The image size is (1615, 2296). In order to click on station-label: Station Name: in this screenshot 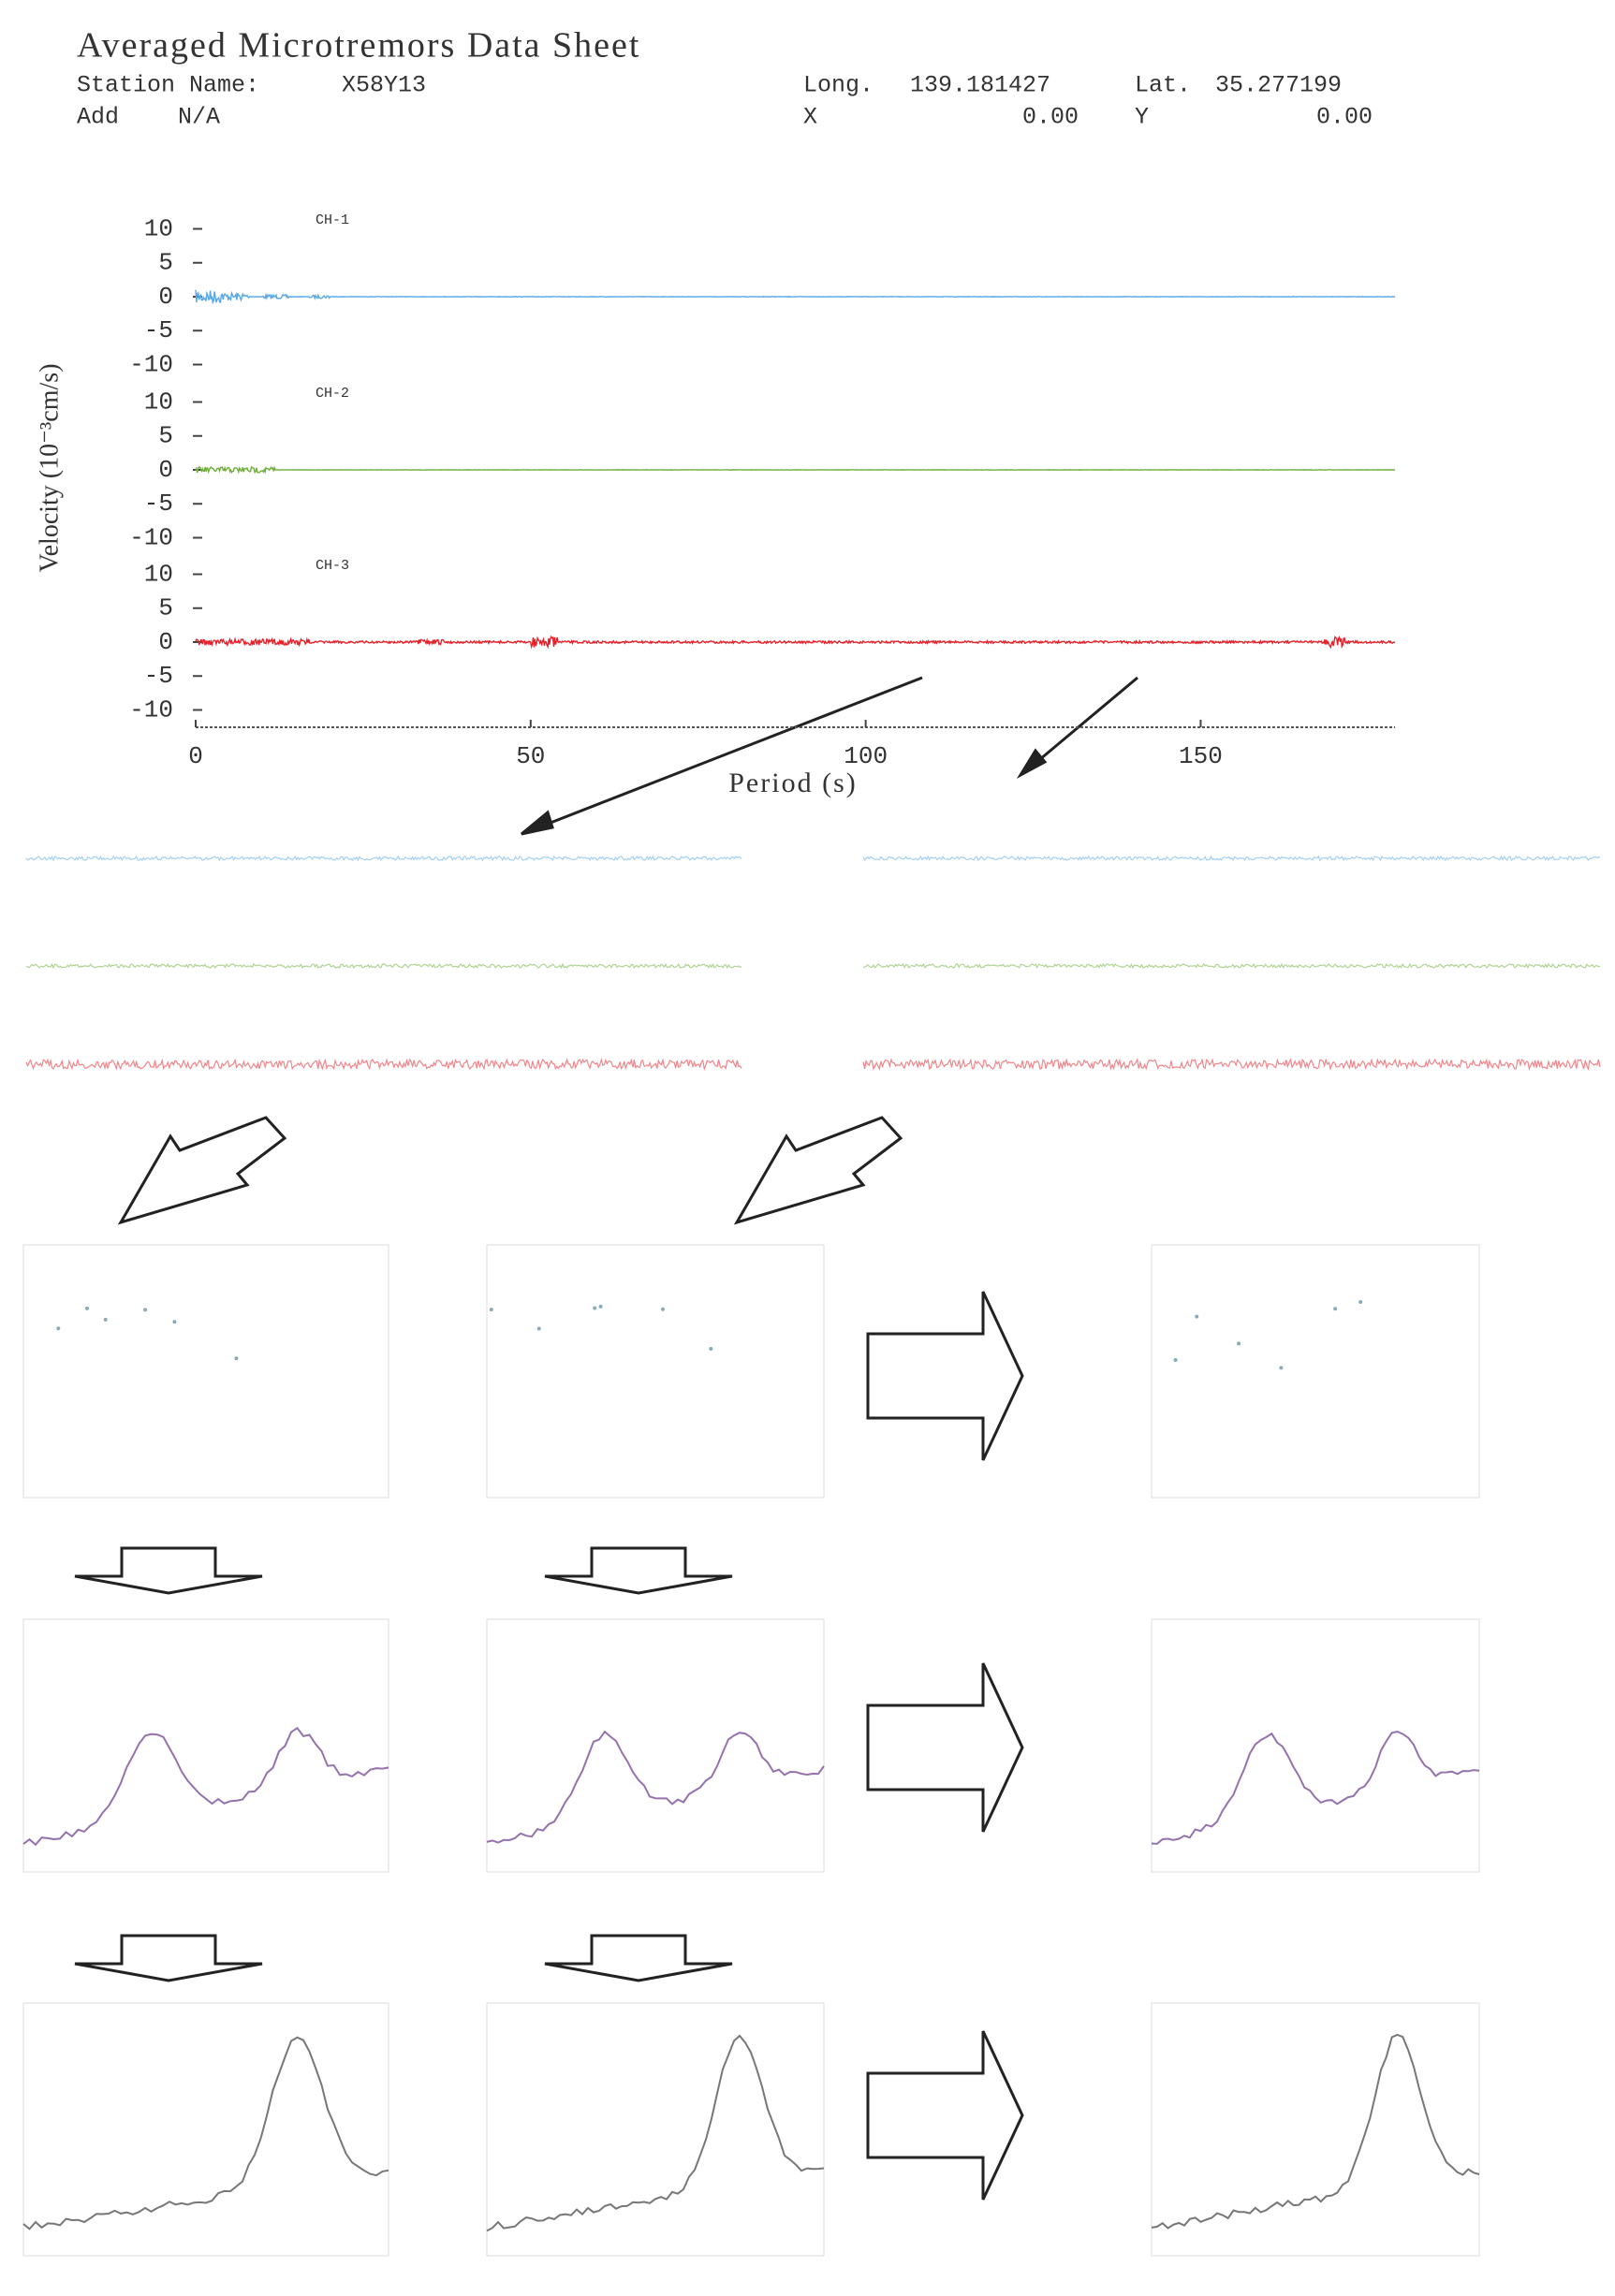, I will do `click(168, 85)`.